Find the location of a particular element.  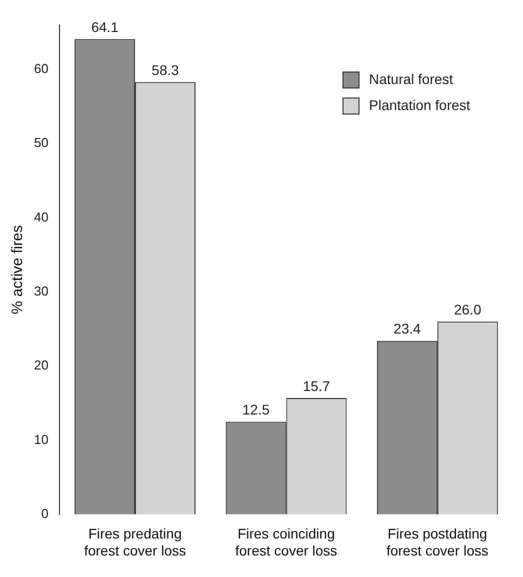

x-tick-label: Fires coinciding forest cover loss is located at coordinates (286, 542).